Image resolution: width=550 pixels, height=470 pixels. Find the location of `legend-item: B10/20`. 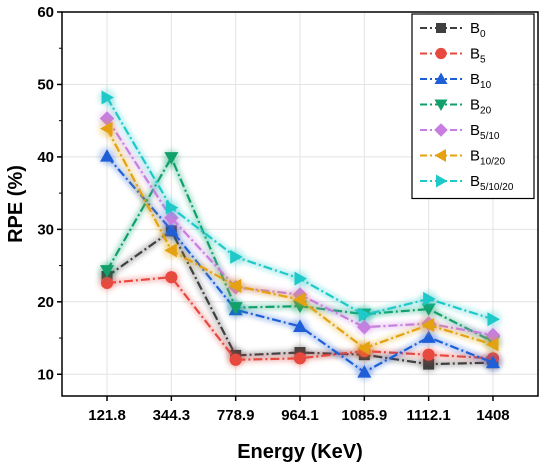

legend-item: B10/20 is located at coordinates (462, 158).